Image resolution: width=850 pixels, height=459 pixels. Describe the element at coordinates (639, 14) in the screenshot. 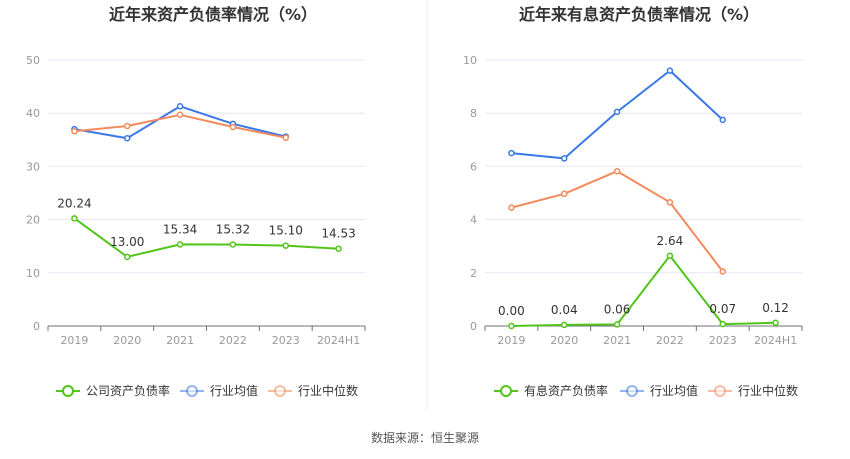

I see `chart2-title: 近年来有息资产负债率情况（%）` at that location.